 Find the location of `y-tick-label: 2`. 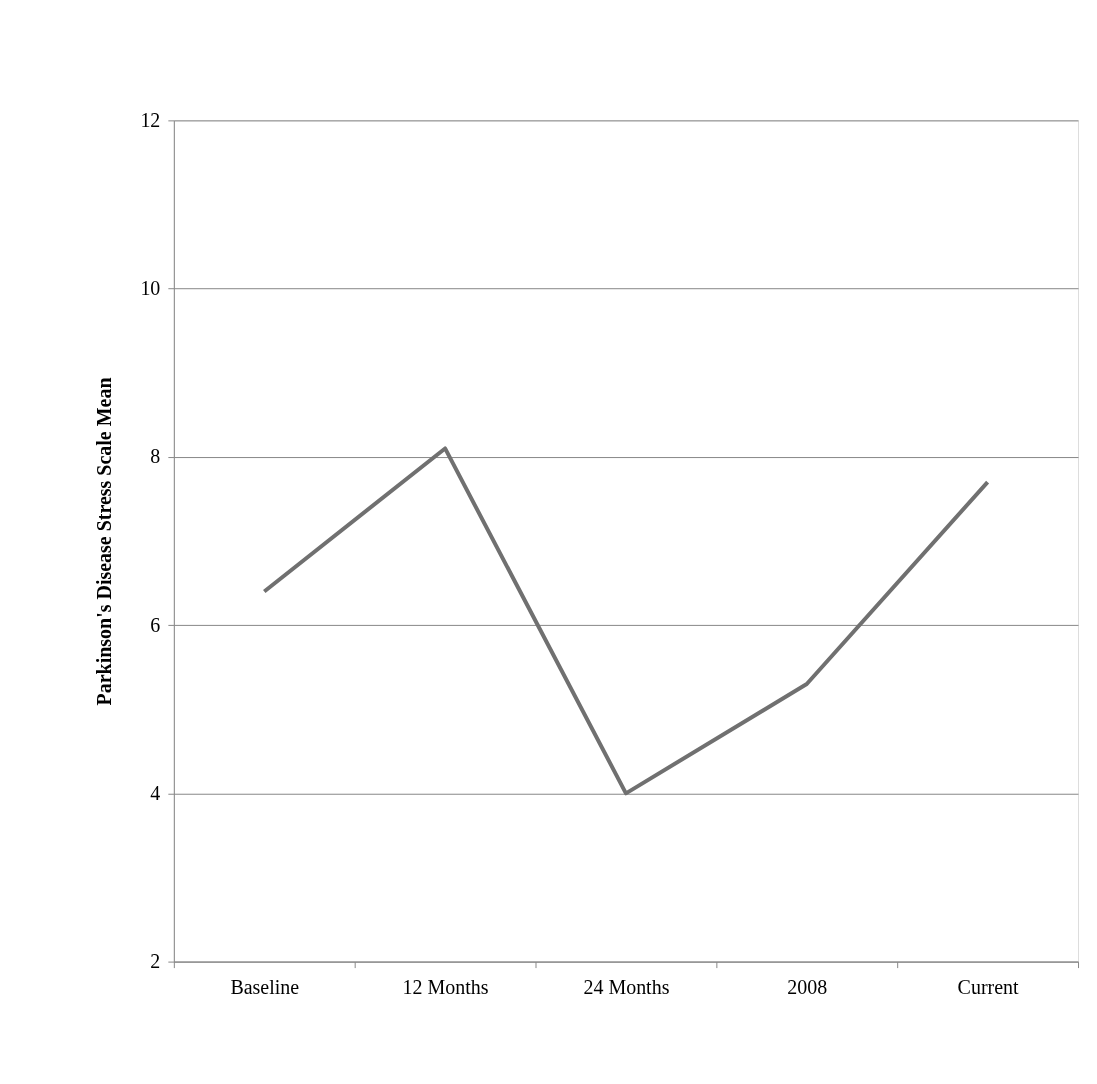

y-tick-label: 2 is located at coordinates (155, 961).